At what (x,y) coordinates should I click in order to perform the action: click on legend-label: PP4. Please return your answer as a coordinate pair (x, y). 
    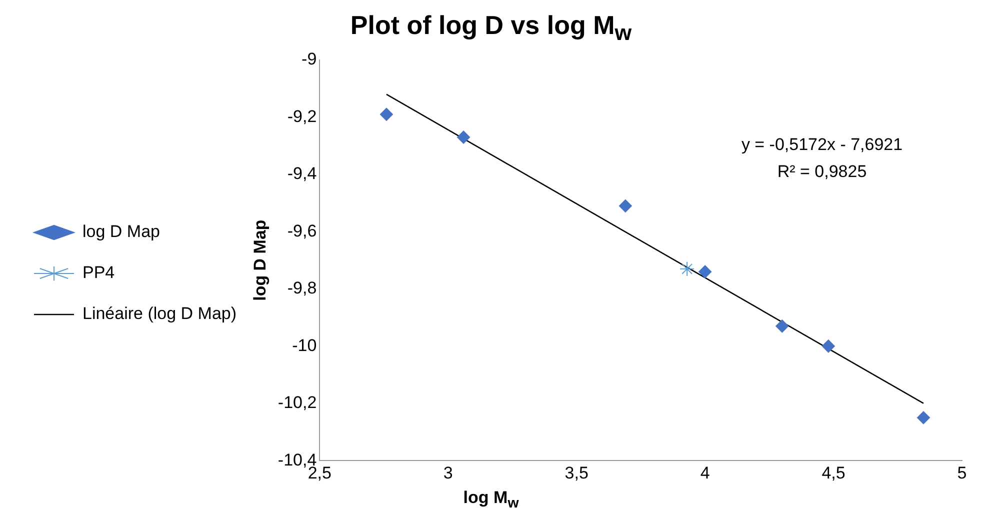
    Looking at the image, I should click on (98, 272).